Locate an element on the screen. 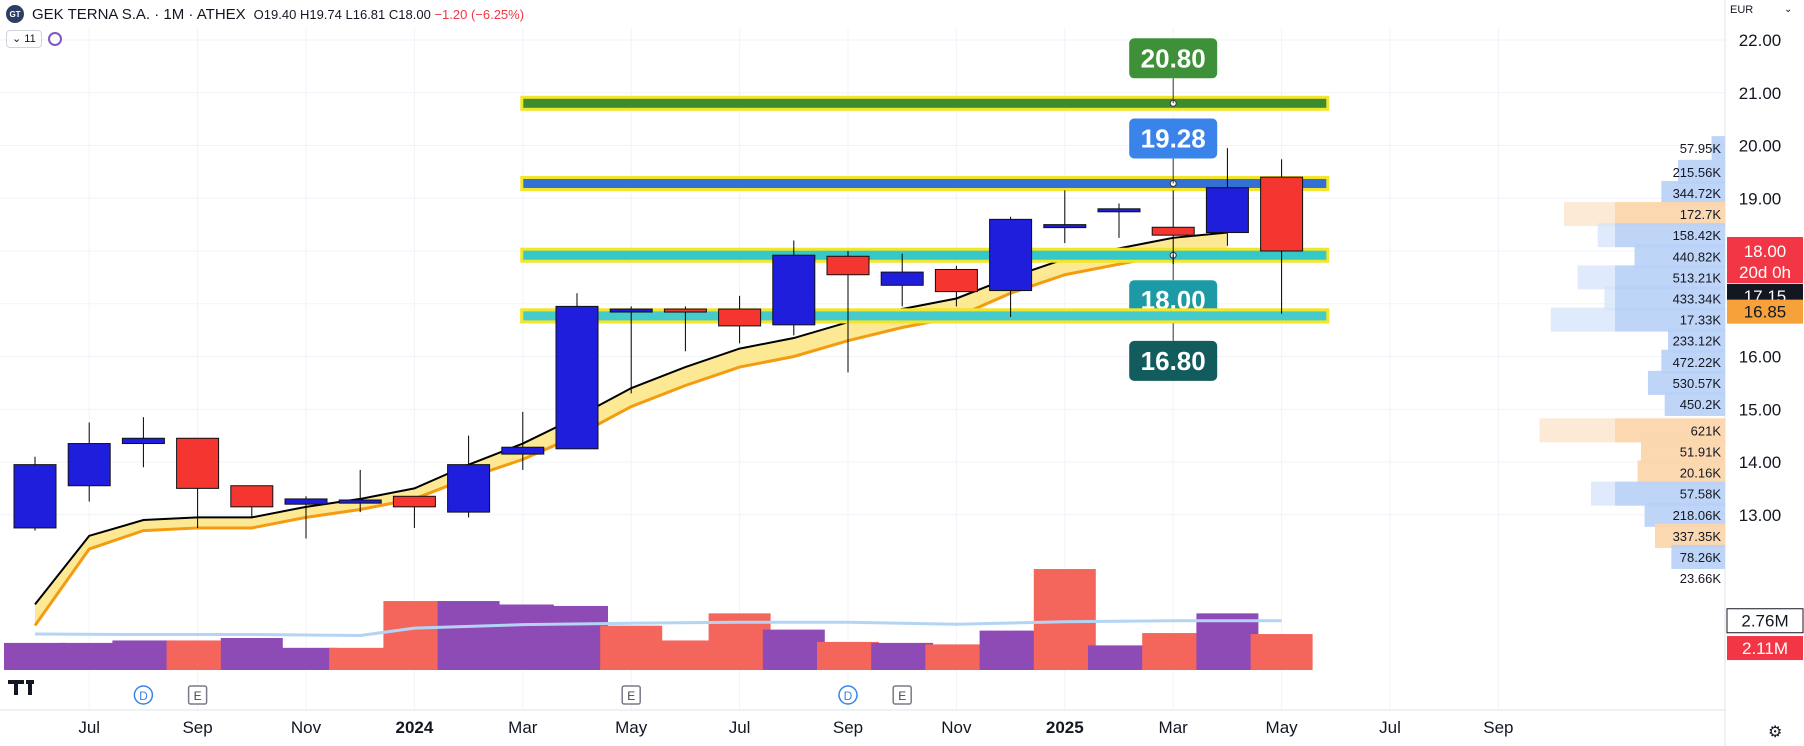 This screenshot has height=746, width=1804. dividend-marker is located at coordinates (848, 695).